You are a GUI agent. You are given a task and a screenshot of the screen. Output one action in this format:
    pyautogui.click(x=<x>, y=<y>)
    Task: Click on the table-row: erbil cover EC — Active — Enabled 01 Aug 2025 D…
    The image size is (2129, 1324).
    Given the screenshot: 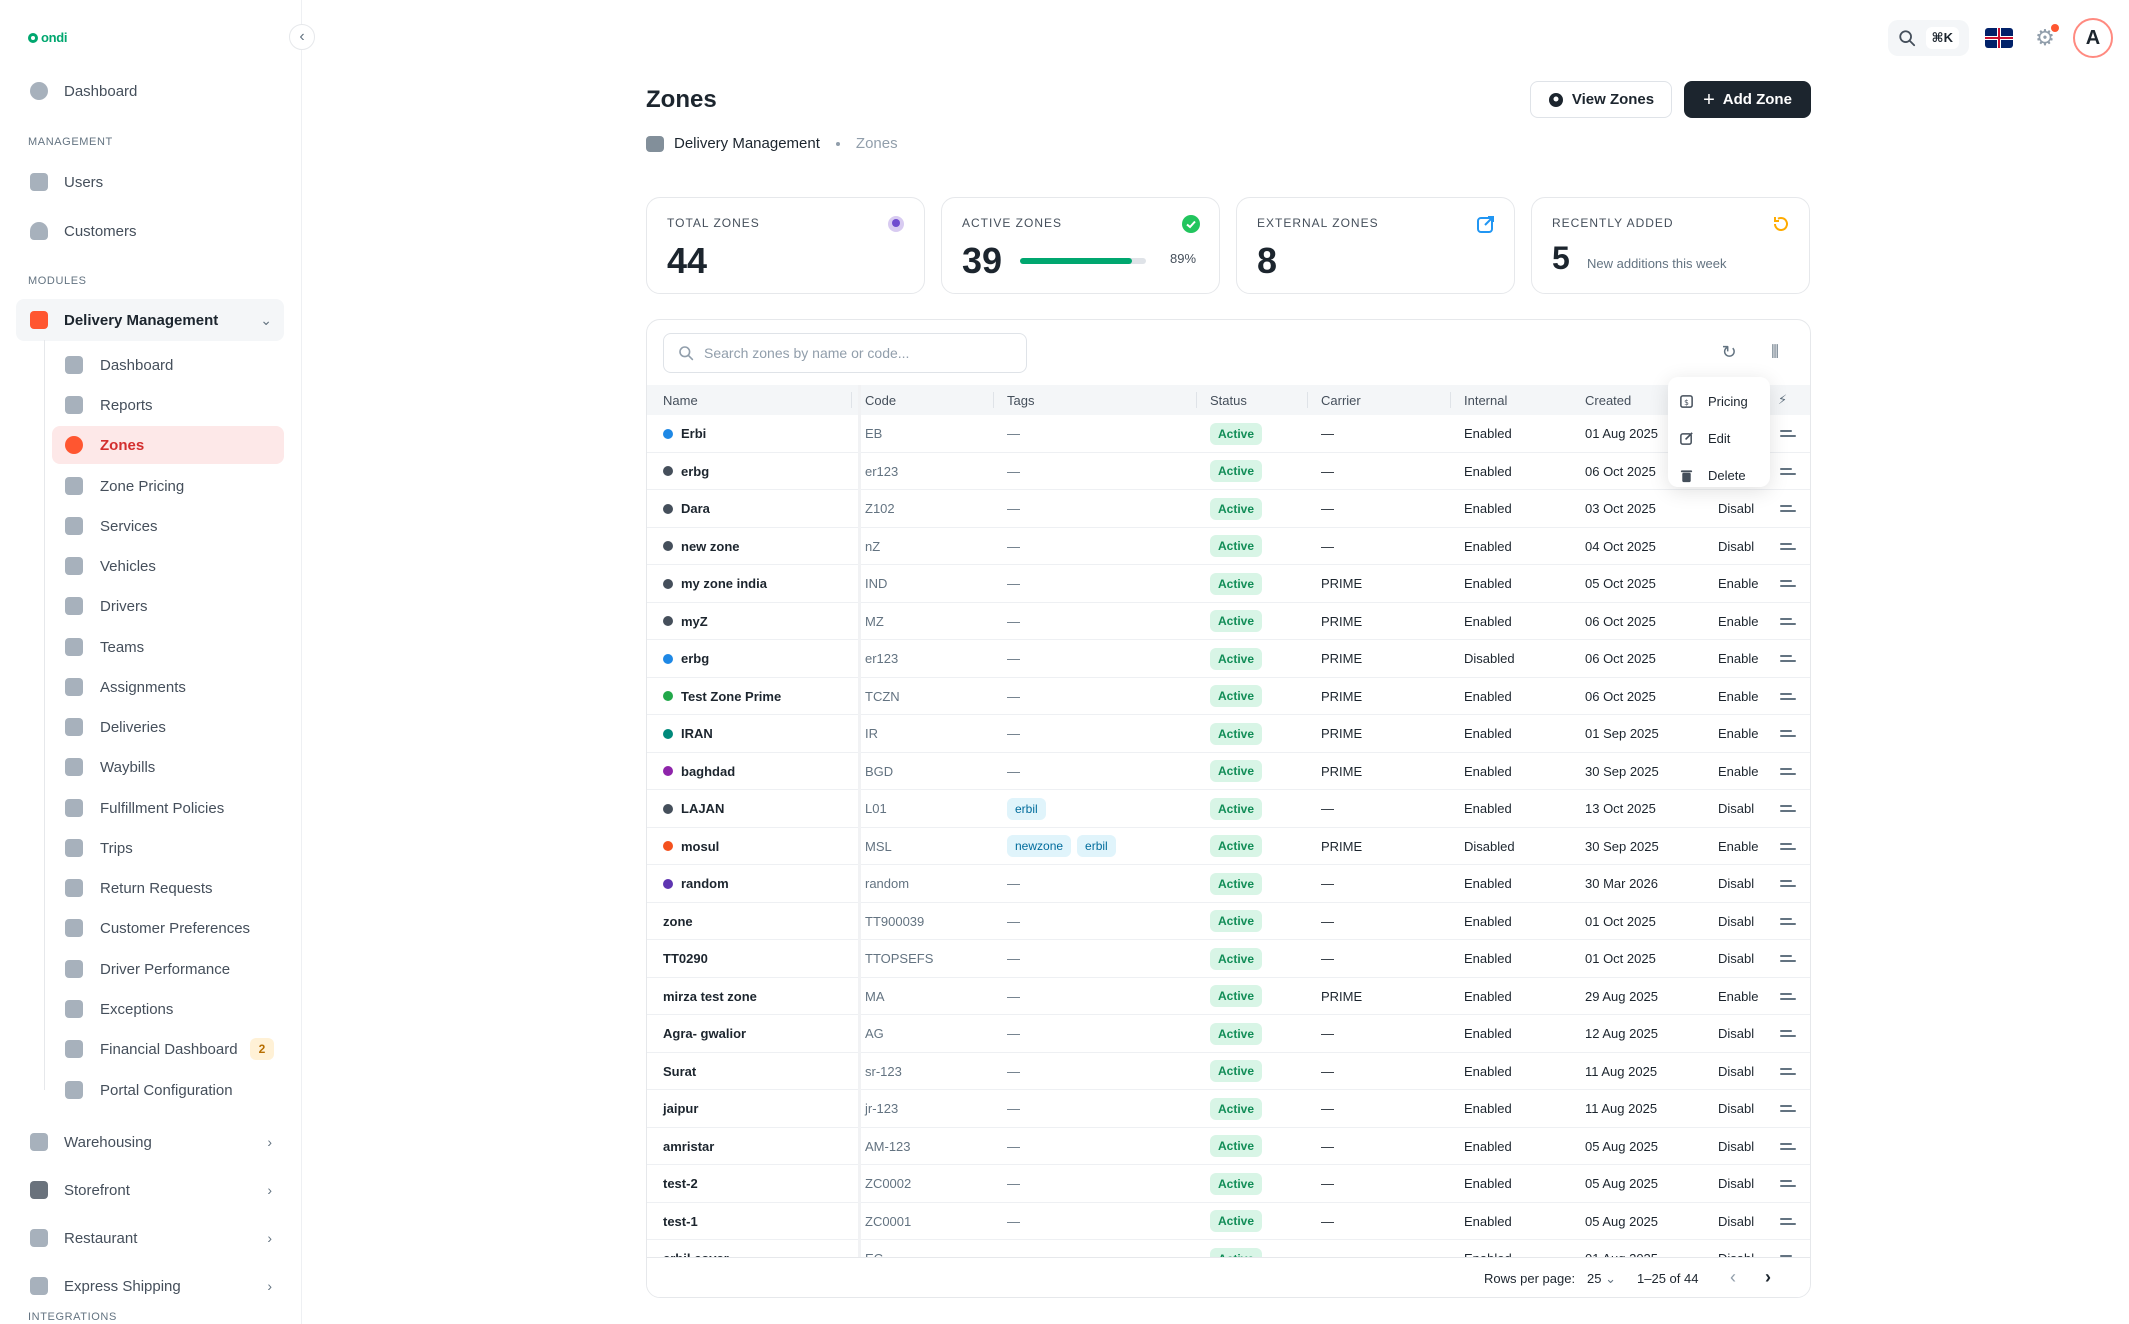 What is the action you would take?
    pyautogui.click(x=1228, y=1248)
    